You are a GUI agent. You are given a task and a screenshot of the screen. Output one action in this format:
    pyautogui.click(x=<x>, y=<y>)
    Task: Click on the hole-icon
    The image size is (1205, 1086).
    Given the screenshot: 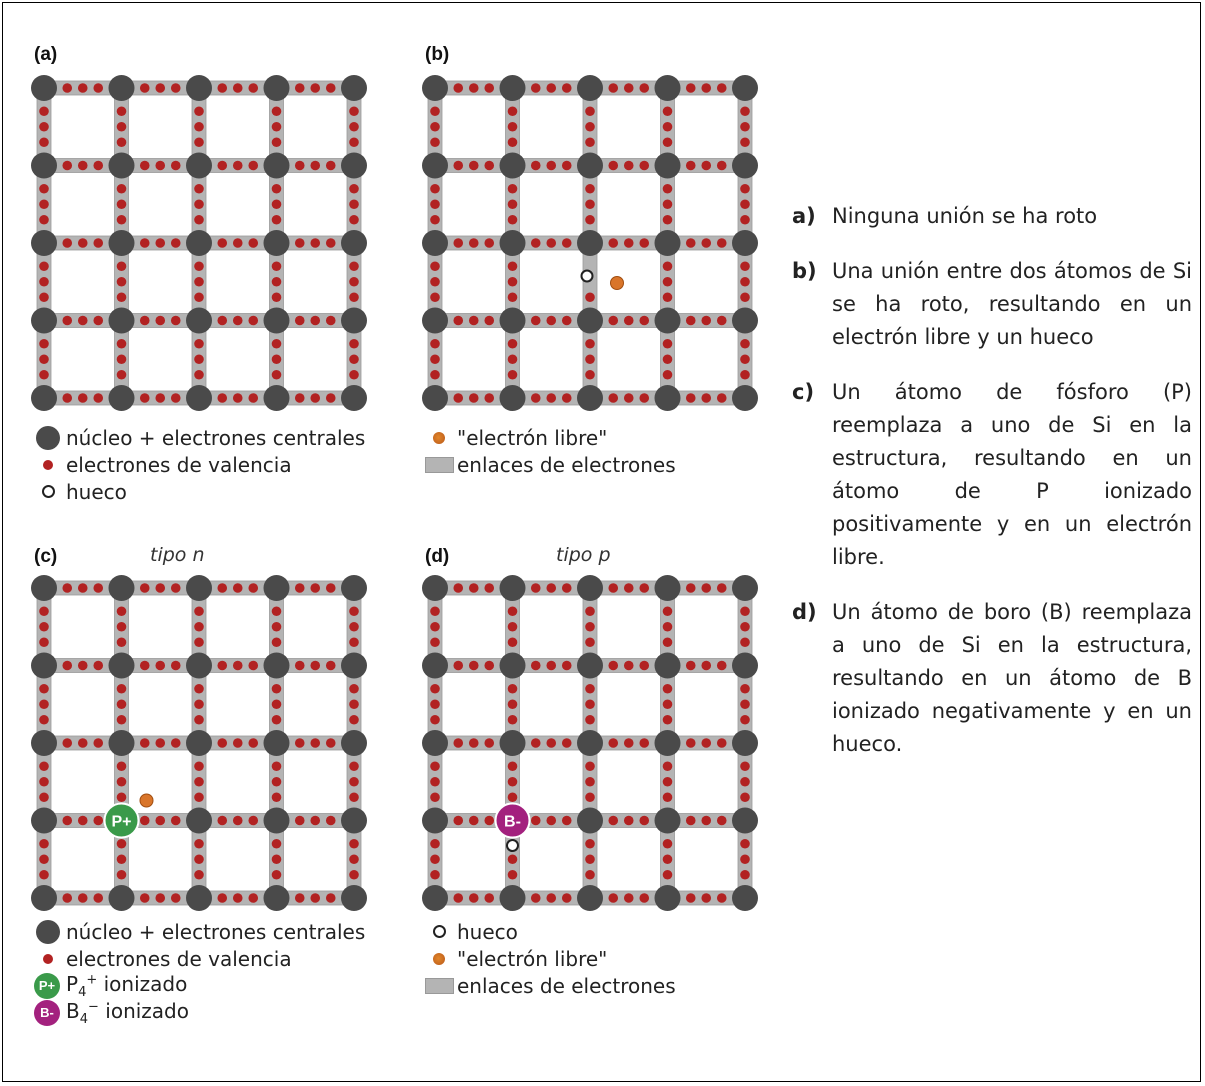 What is the action you would take?
    pyautogui.click(x=439, y=931)
    